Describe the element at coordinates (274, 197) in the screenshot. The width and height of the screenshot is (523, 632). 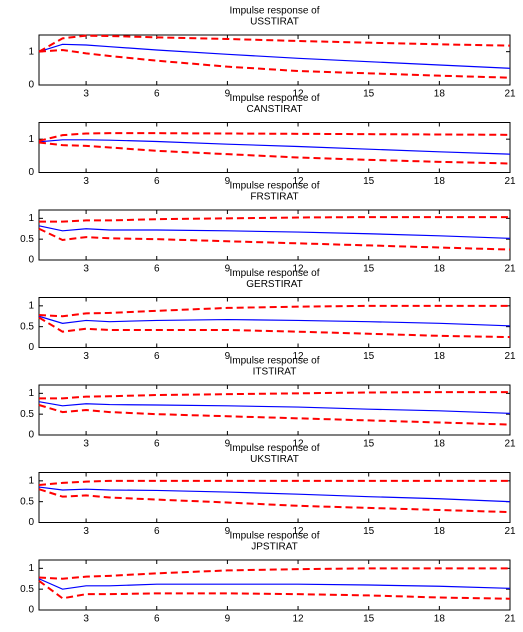
I see `chart-subtitle: FRSTIRAT` at that location.